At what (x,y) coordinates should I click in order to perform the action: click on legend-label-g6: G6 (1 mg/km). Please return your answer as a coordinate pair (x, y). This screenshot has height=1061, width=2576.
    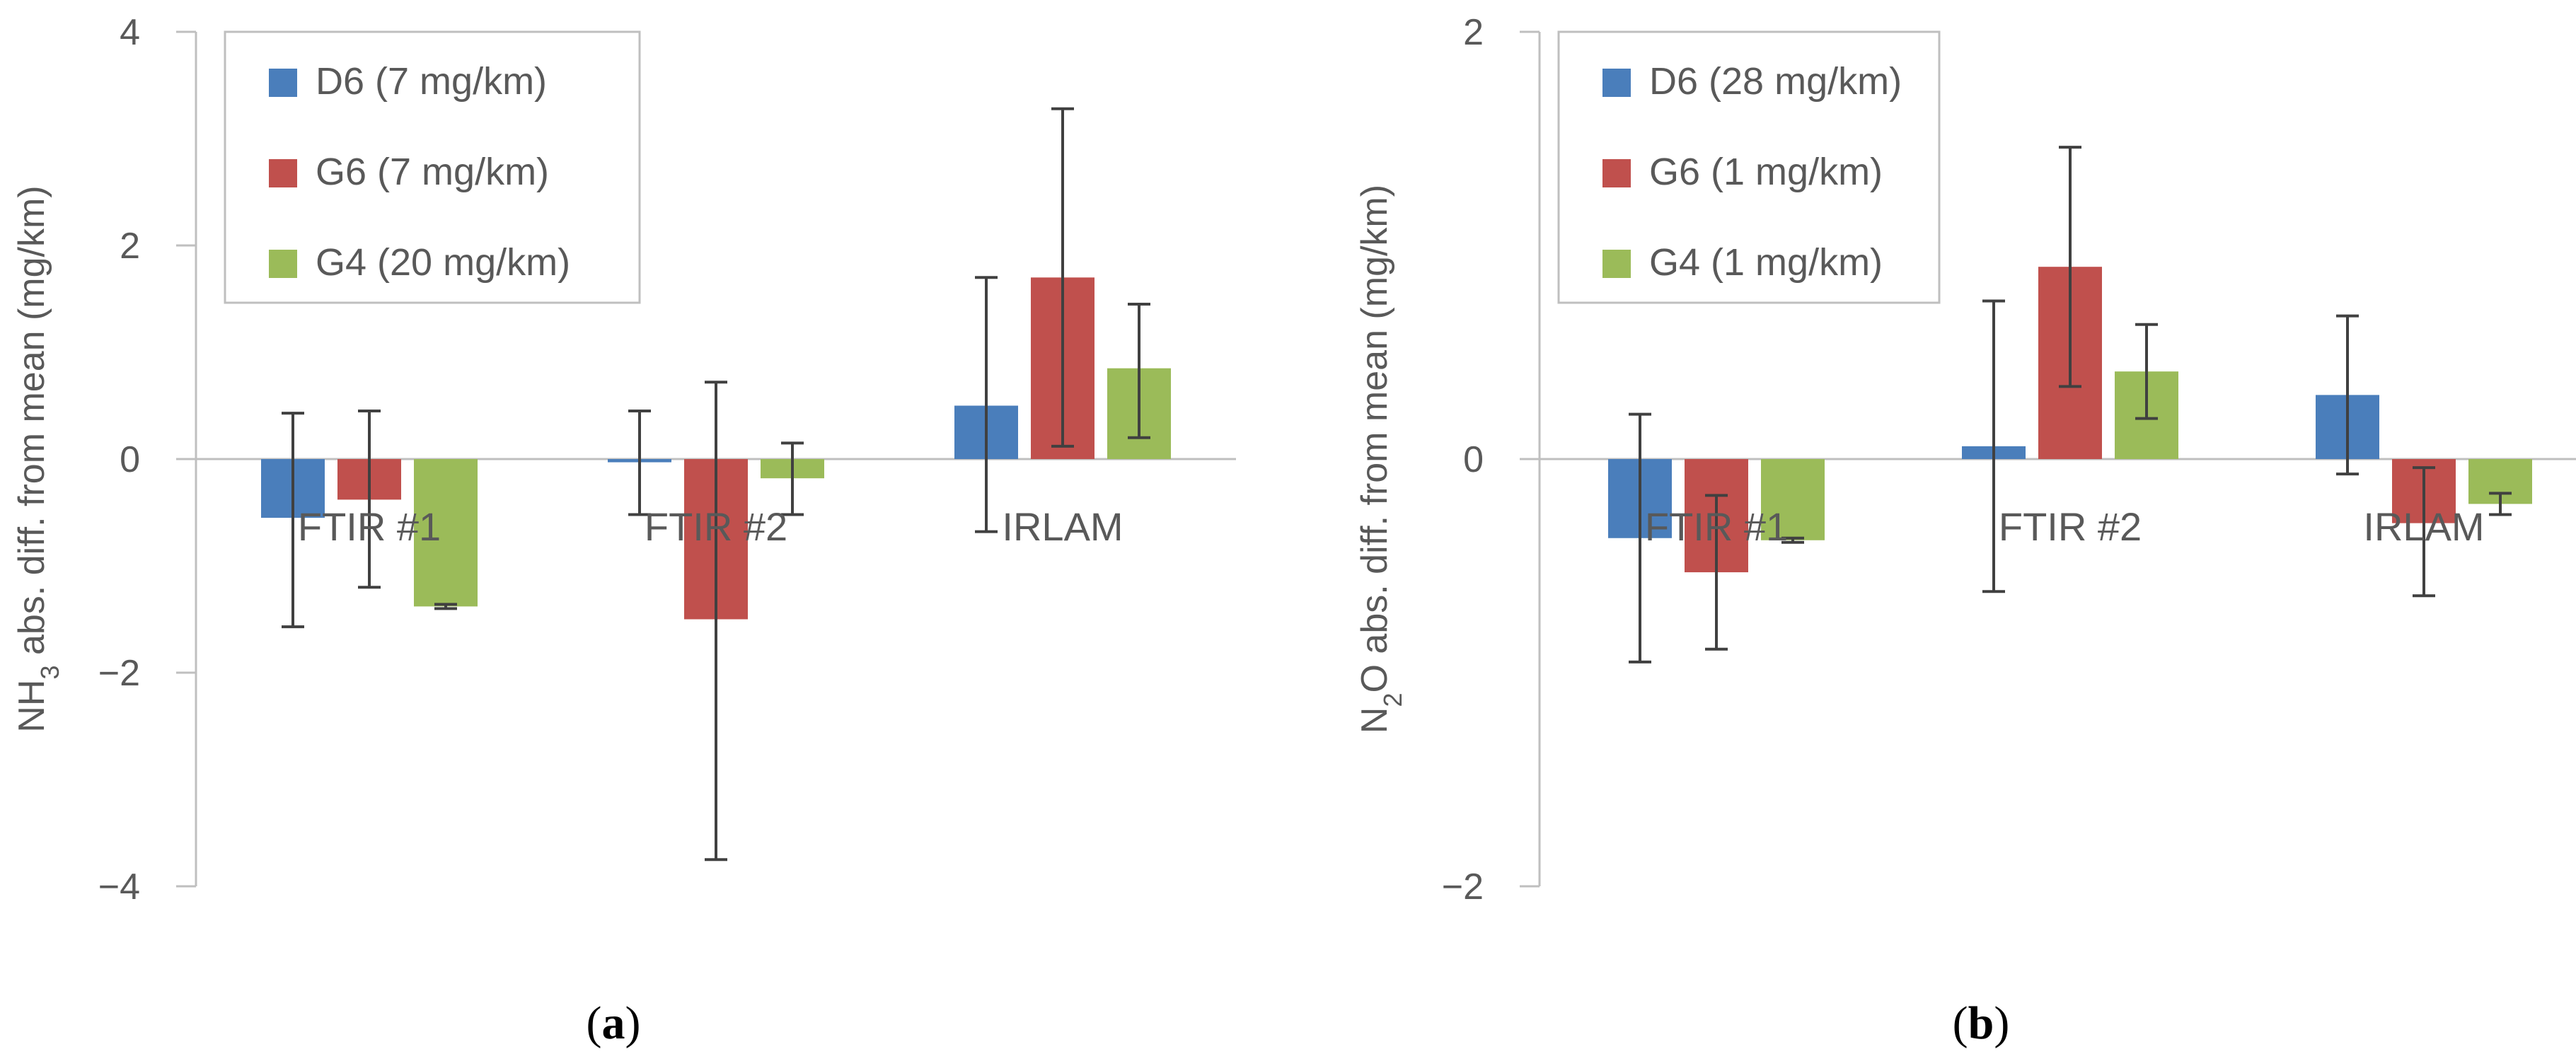
    Looking at the image, I should click on (1766, 172).